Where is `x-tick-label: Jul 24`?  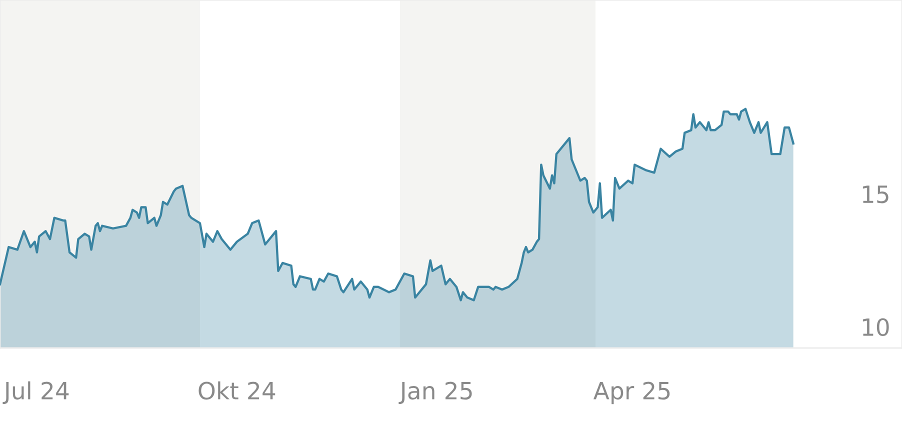 x-tick-label: Jul 24 is located at coordinates (35, 392).